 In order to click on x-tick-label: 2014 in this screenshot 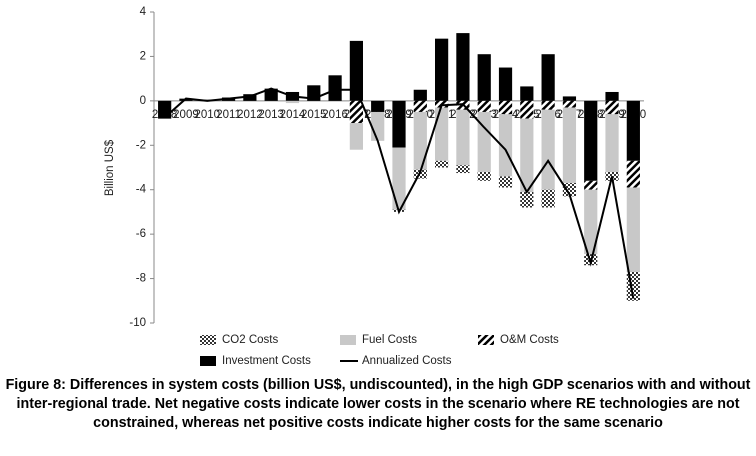, I will do `click(293, 115)`.